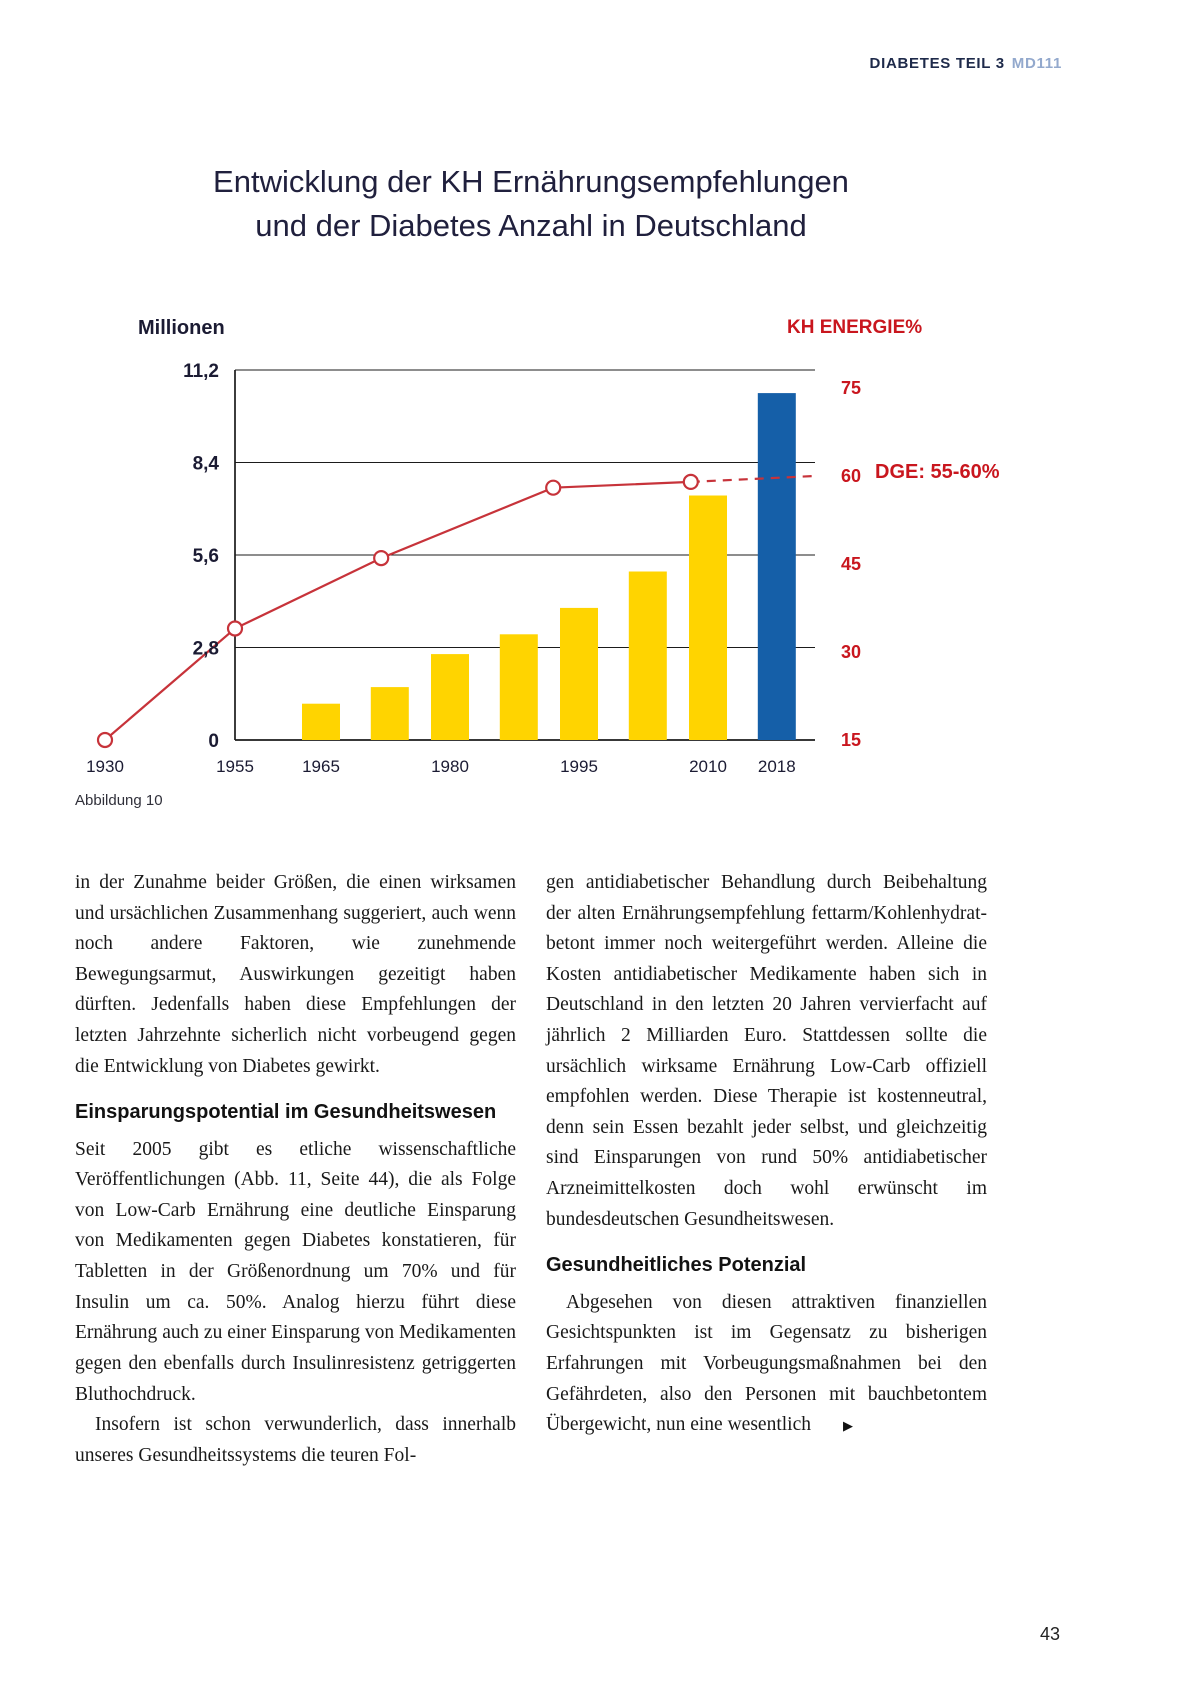 This screenshot has width=1200, height=1696. Describe the element at coordinates (531, 226) in the screenshot. I see `article-title-line2: und der Diabetes Anzahl in Deutschland` at that location.